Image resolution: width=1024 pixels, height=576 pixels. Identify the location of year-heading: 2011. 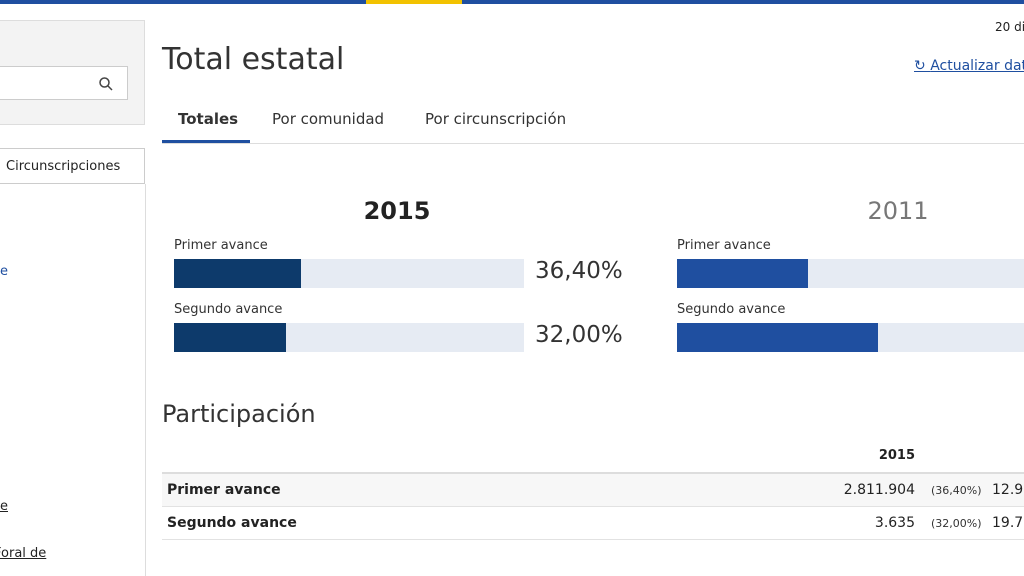
(898, 211).